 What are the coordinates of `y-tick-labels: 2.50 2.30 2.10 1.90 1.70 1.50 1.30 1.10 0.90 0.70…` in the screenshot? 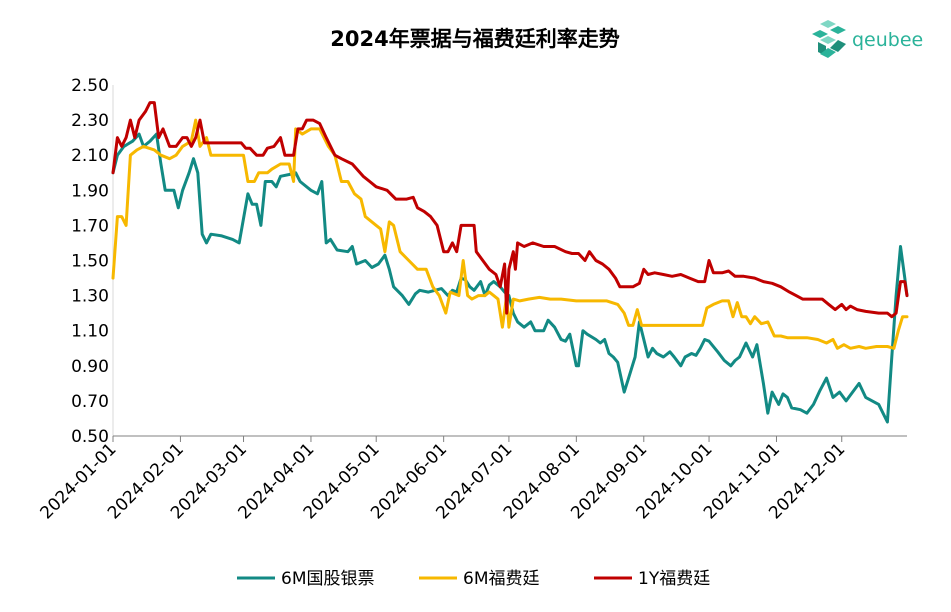 It's located at (90, 261).